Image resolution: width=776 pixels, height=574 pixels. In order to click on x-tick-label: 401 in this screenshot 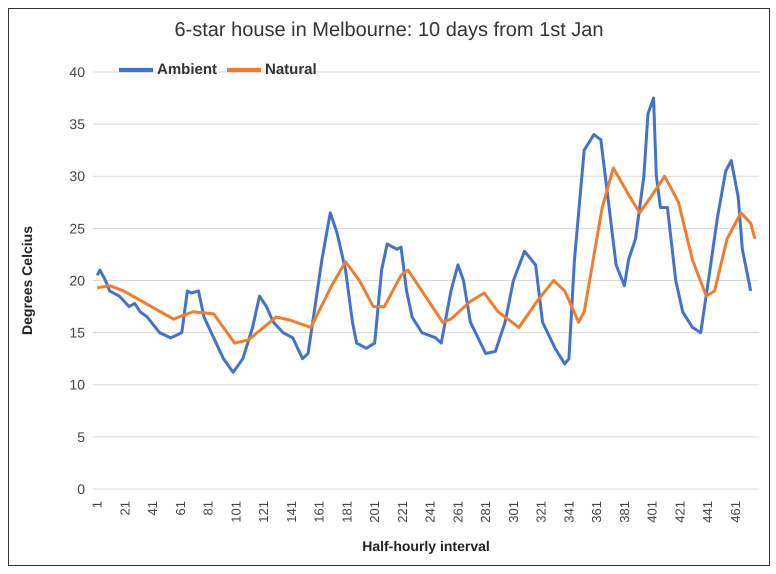, I will do `click(652, 512)`.